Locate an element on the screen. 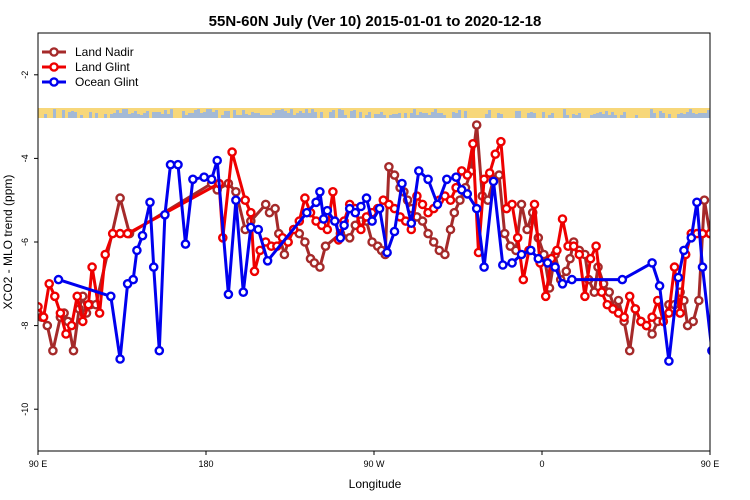 This screenshot has height=500, width=750. x-tick-label-1: 180 is located at coordinates (205, 464).